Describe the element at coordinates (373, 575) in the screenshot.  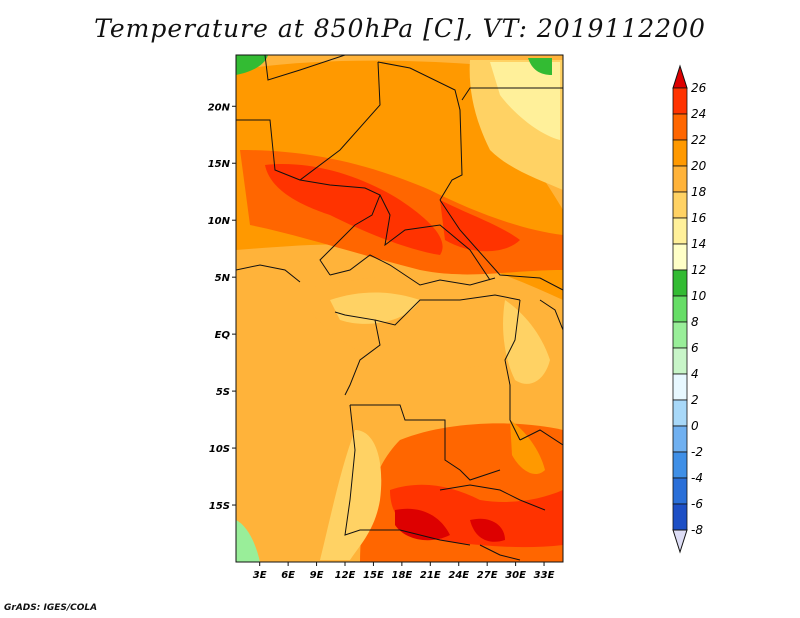
I see `lon-tick-label: 15E` at that location.